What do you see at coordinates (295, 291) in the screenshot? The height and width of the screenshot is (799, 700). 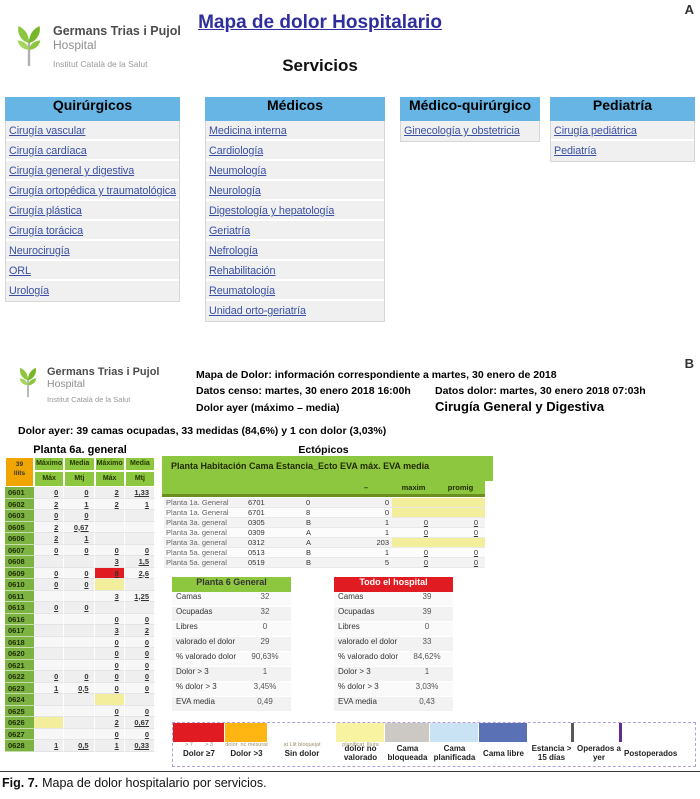 I see `service-link-row: Reumatología` at bounding box center [295, 291].